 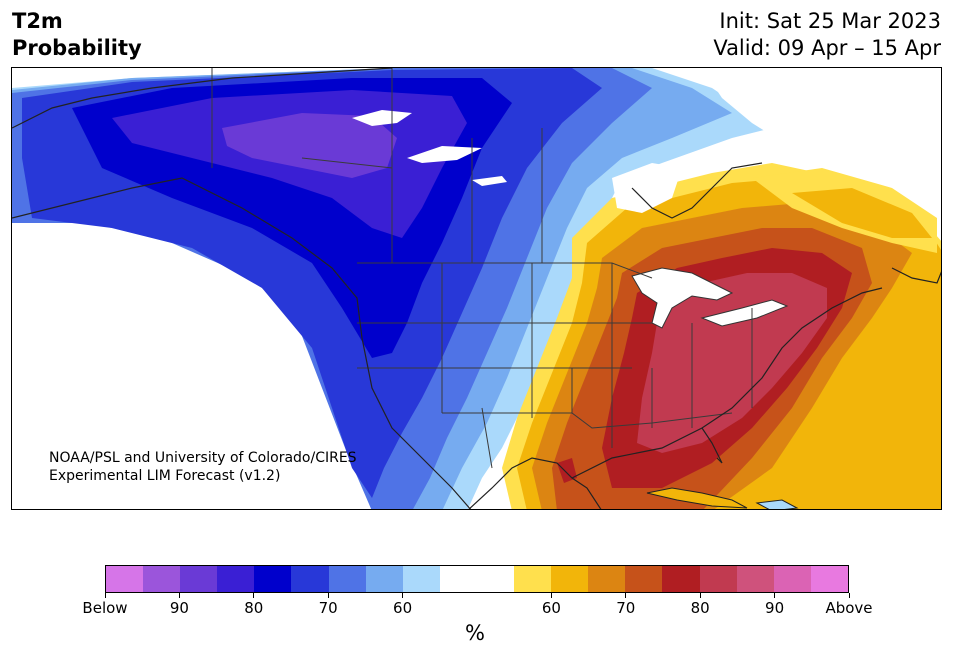 What do you see at coordinates (732, 363) in the screenshot?
I see `above-normal-max` at bounding box center [732, 363].